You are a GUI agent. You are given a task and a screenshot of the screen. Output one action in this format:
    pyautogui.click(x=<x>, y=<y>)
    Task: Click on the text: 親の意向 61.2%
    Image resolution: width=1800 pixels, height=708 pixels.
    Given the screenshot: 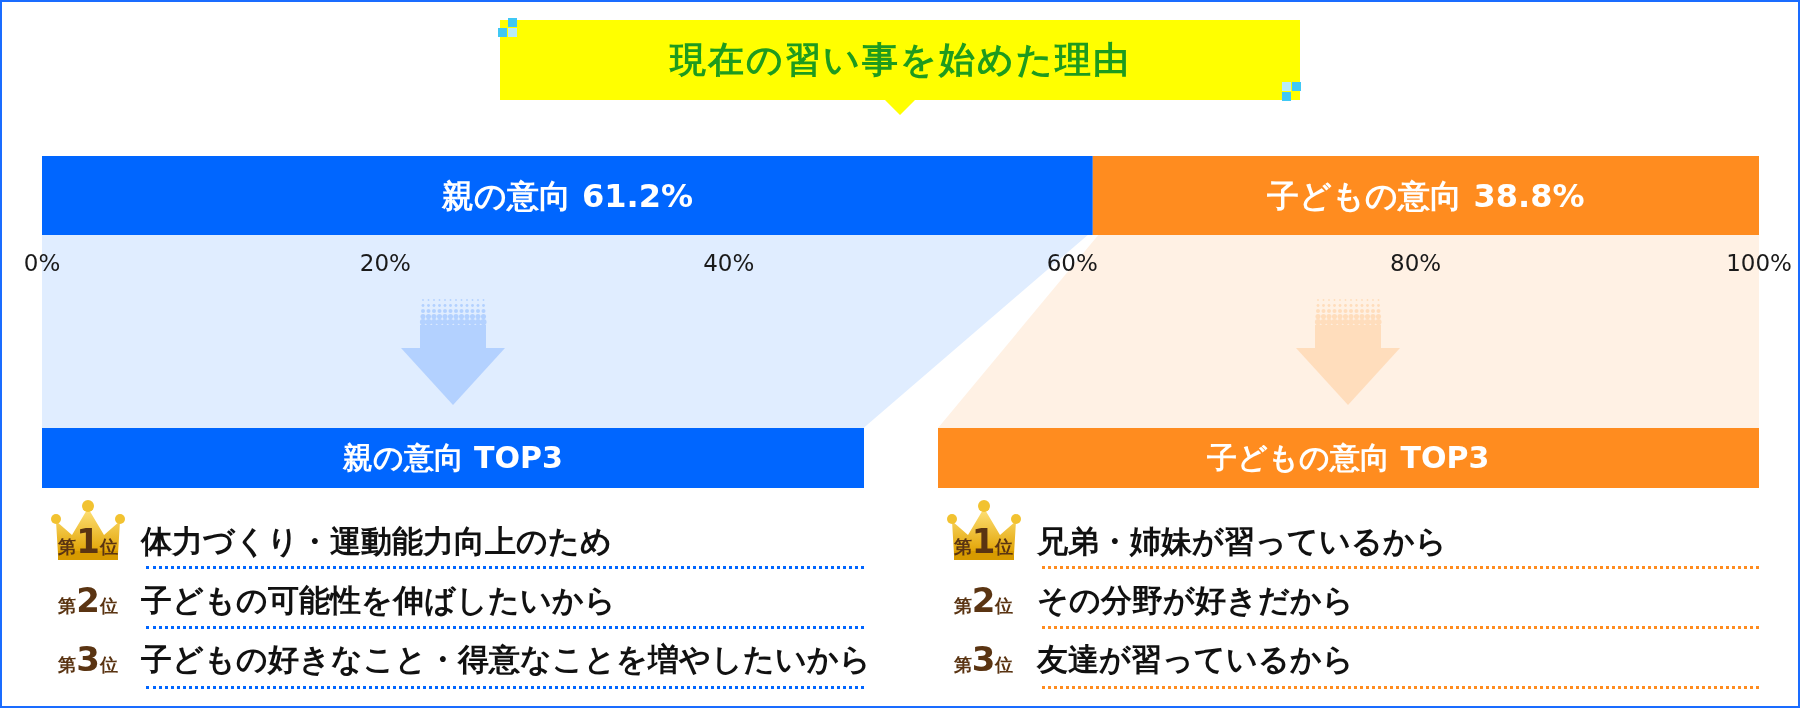 What is the action you would take?
    pyautogui.click(x=567, y=195)
    